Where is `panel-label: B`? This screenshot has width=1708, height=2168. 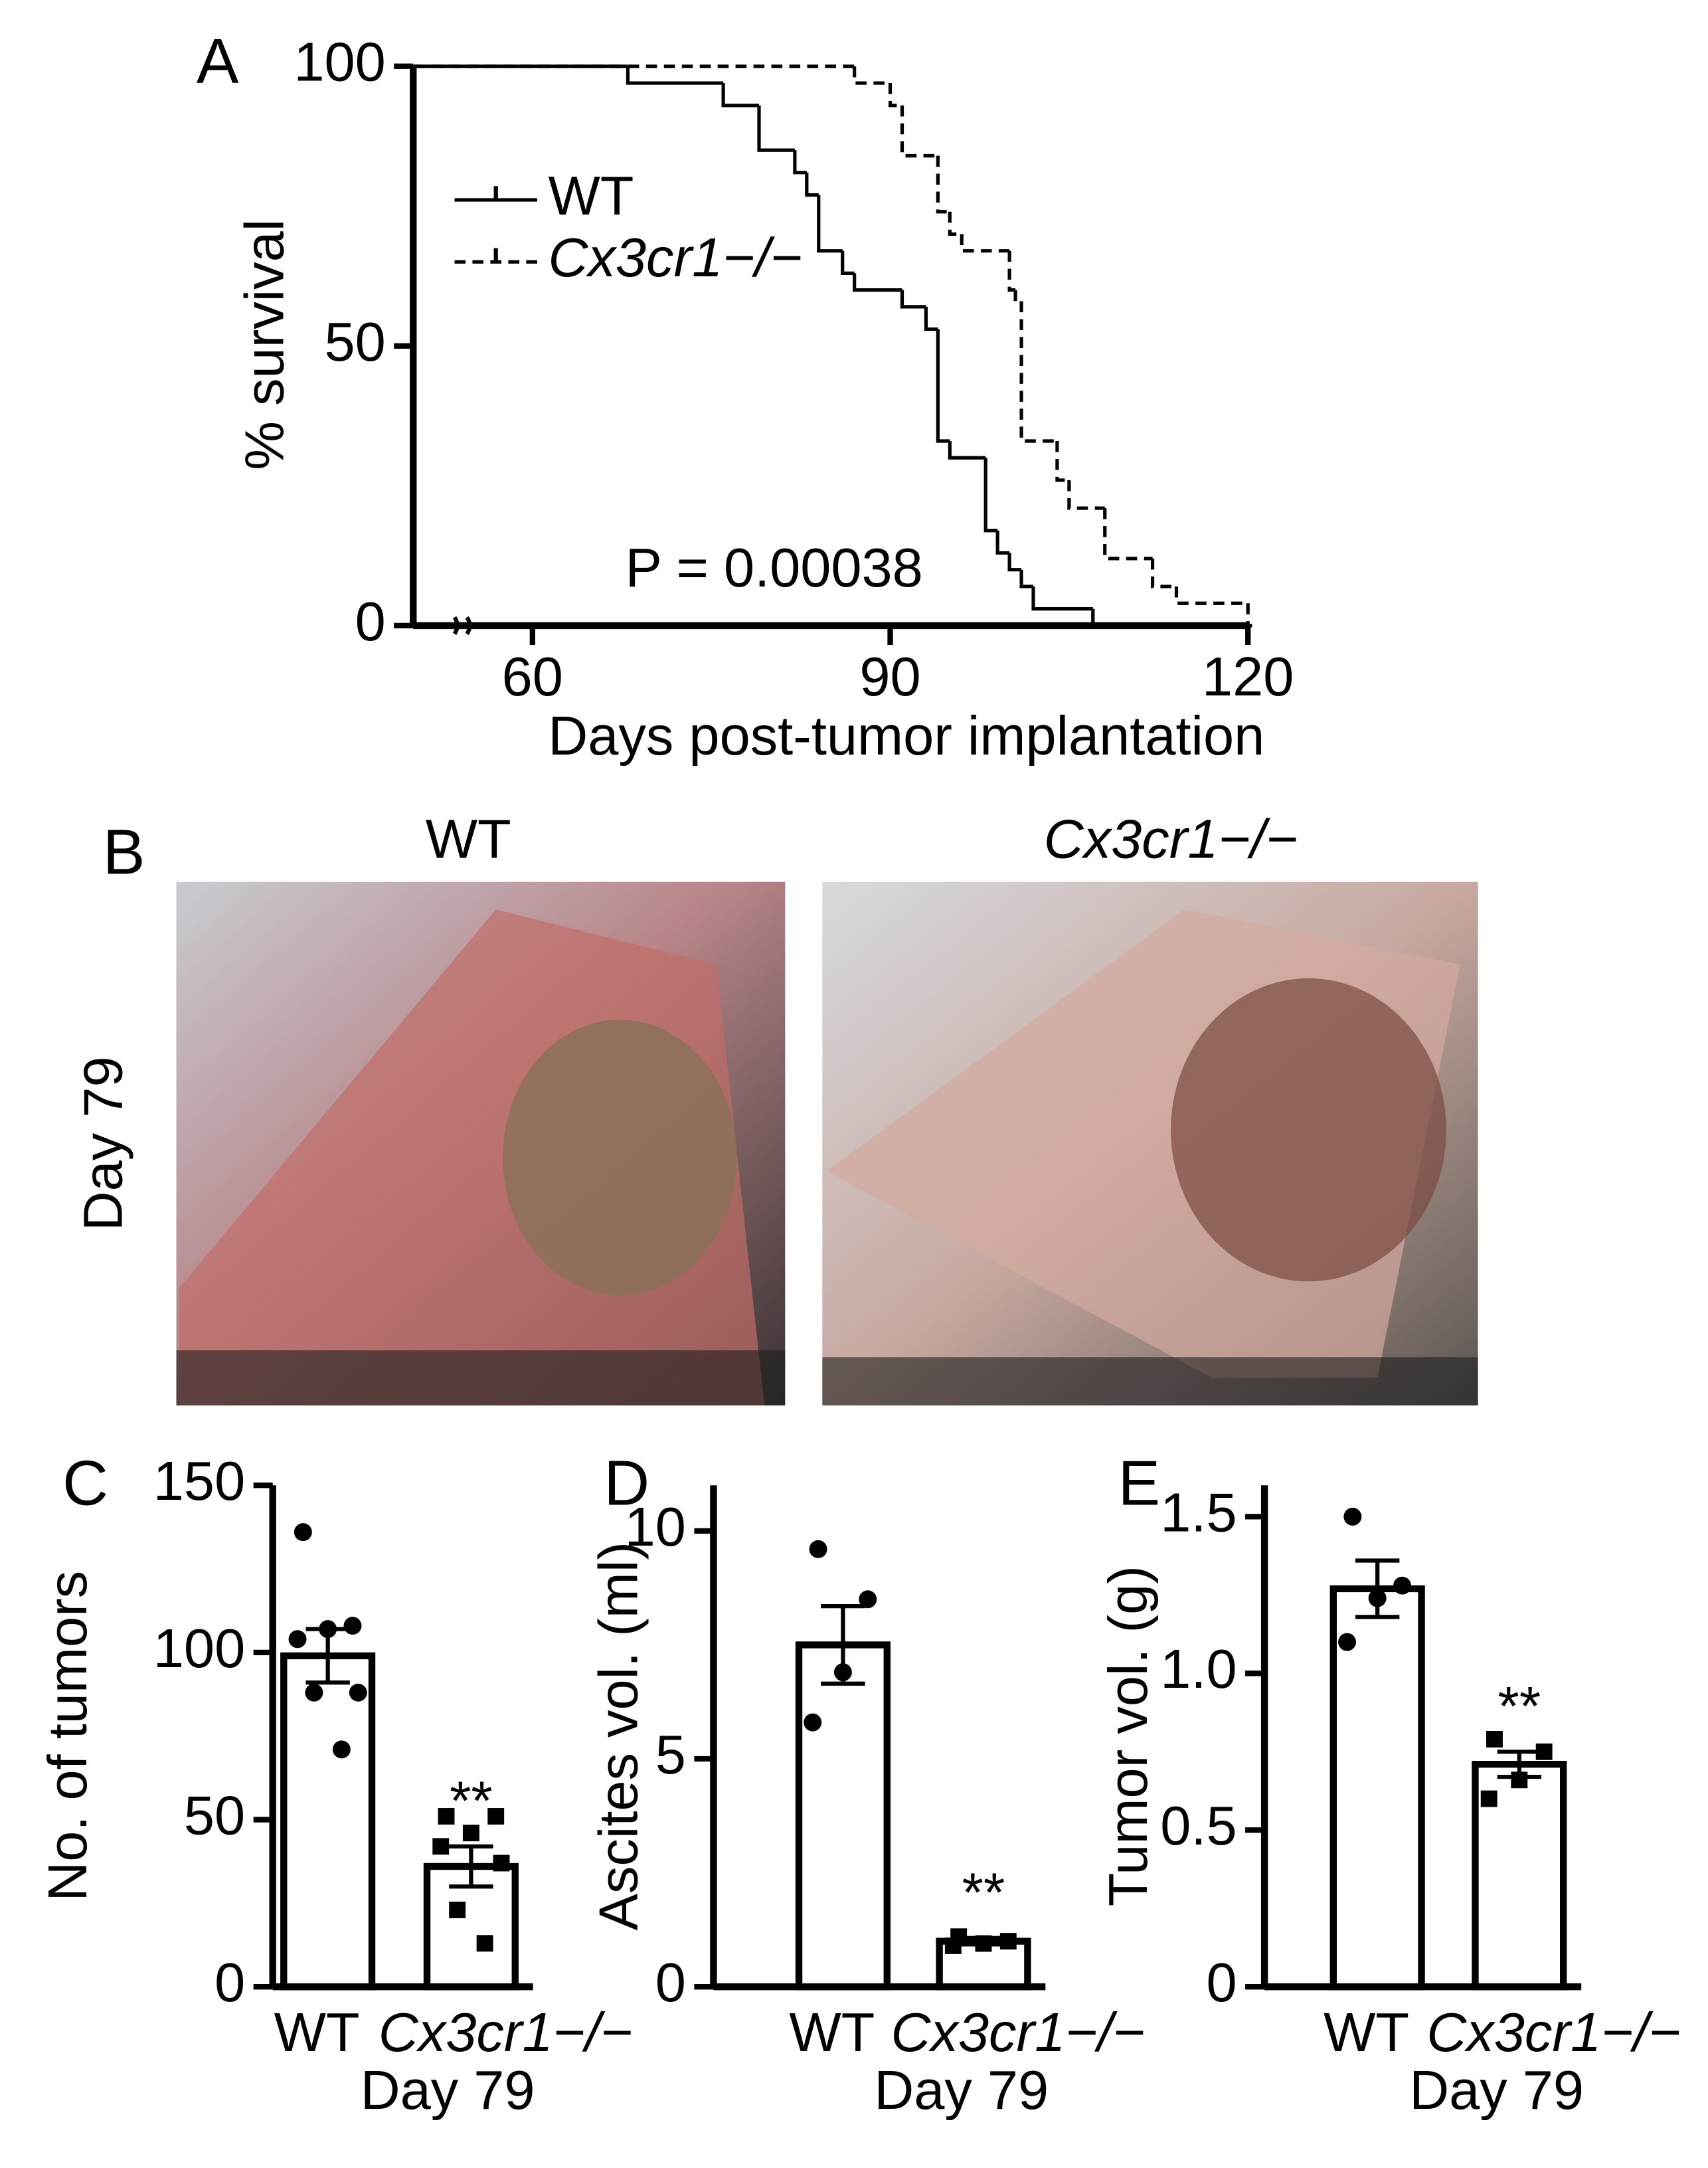
panel-label: B is located at coordinates (124, 853).